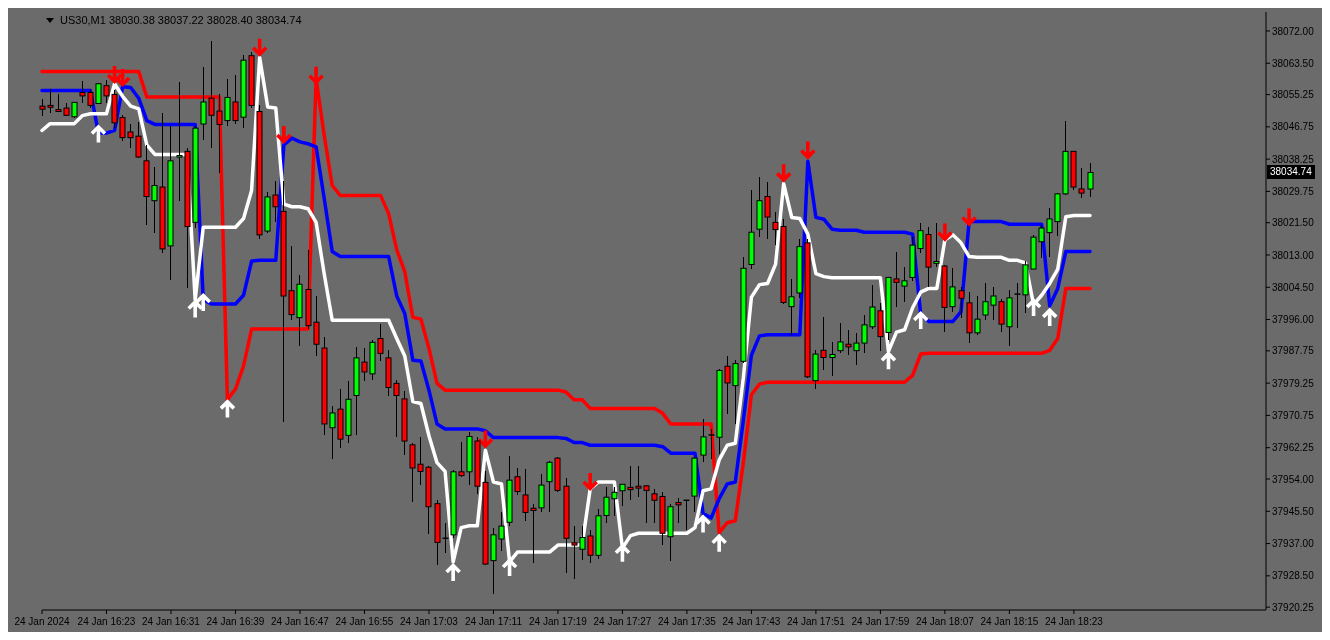  Describe the element at coordinates (1293, 191) in the screenshot. I see `y-tick-label: 38029.75` at that location.